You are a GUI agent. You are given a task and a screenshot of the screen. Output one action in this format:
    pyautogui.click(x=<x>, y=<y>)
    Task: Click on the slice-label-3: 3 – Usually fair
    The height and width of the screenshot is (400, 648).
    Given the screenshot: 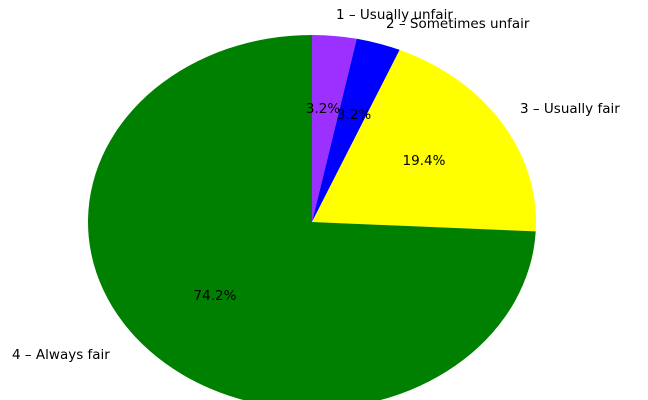 What is the action you would take?
    pyautogui.click(x=570, y=109)
    